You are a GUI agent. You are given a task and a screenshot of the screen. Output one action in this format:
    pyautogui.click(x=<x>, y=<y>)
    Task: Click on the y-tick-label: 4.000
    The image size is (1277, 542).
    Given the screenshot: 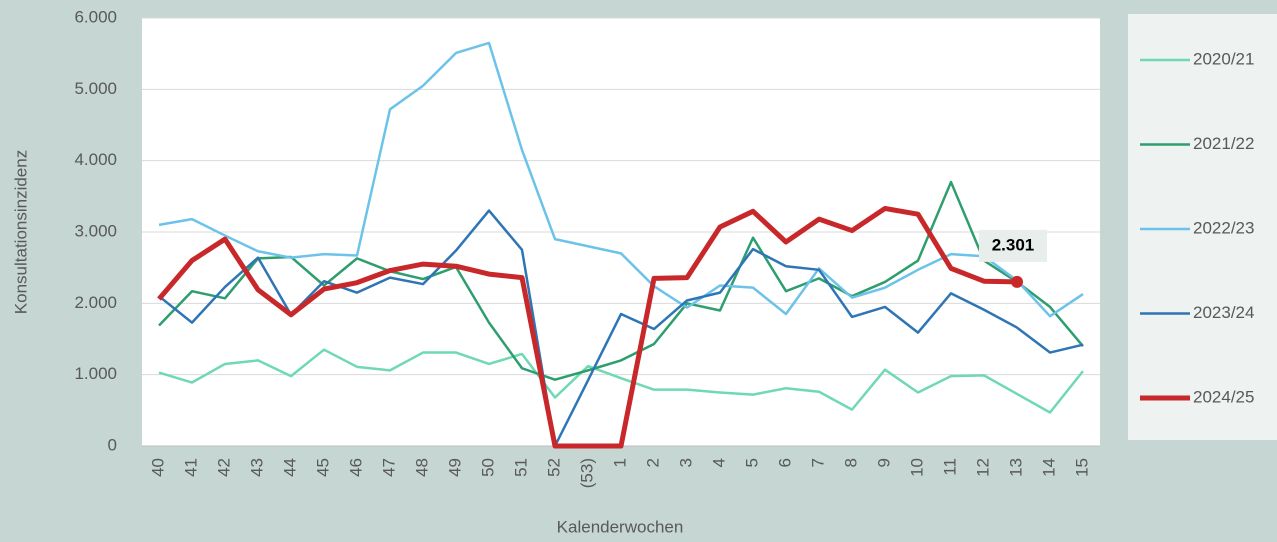 What is the action you would take?
    pyautogui.click(x=95, y=159)
    